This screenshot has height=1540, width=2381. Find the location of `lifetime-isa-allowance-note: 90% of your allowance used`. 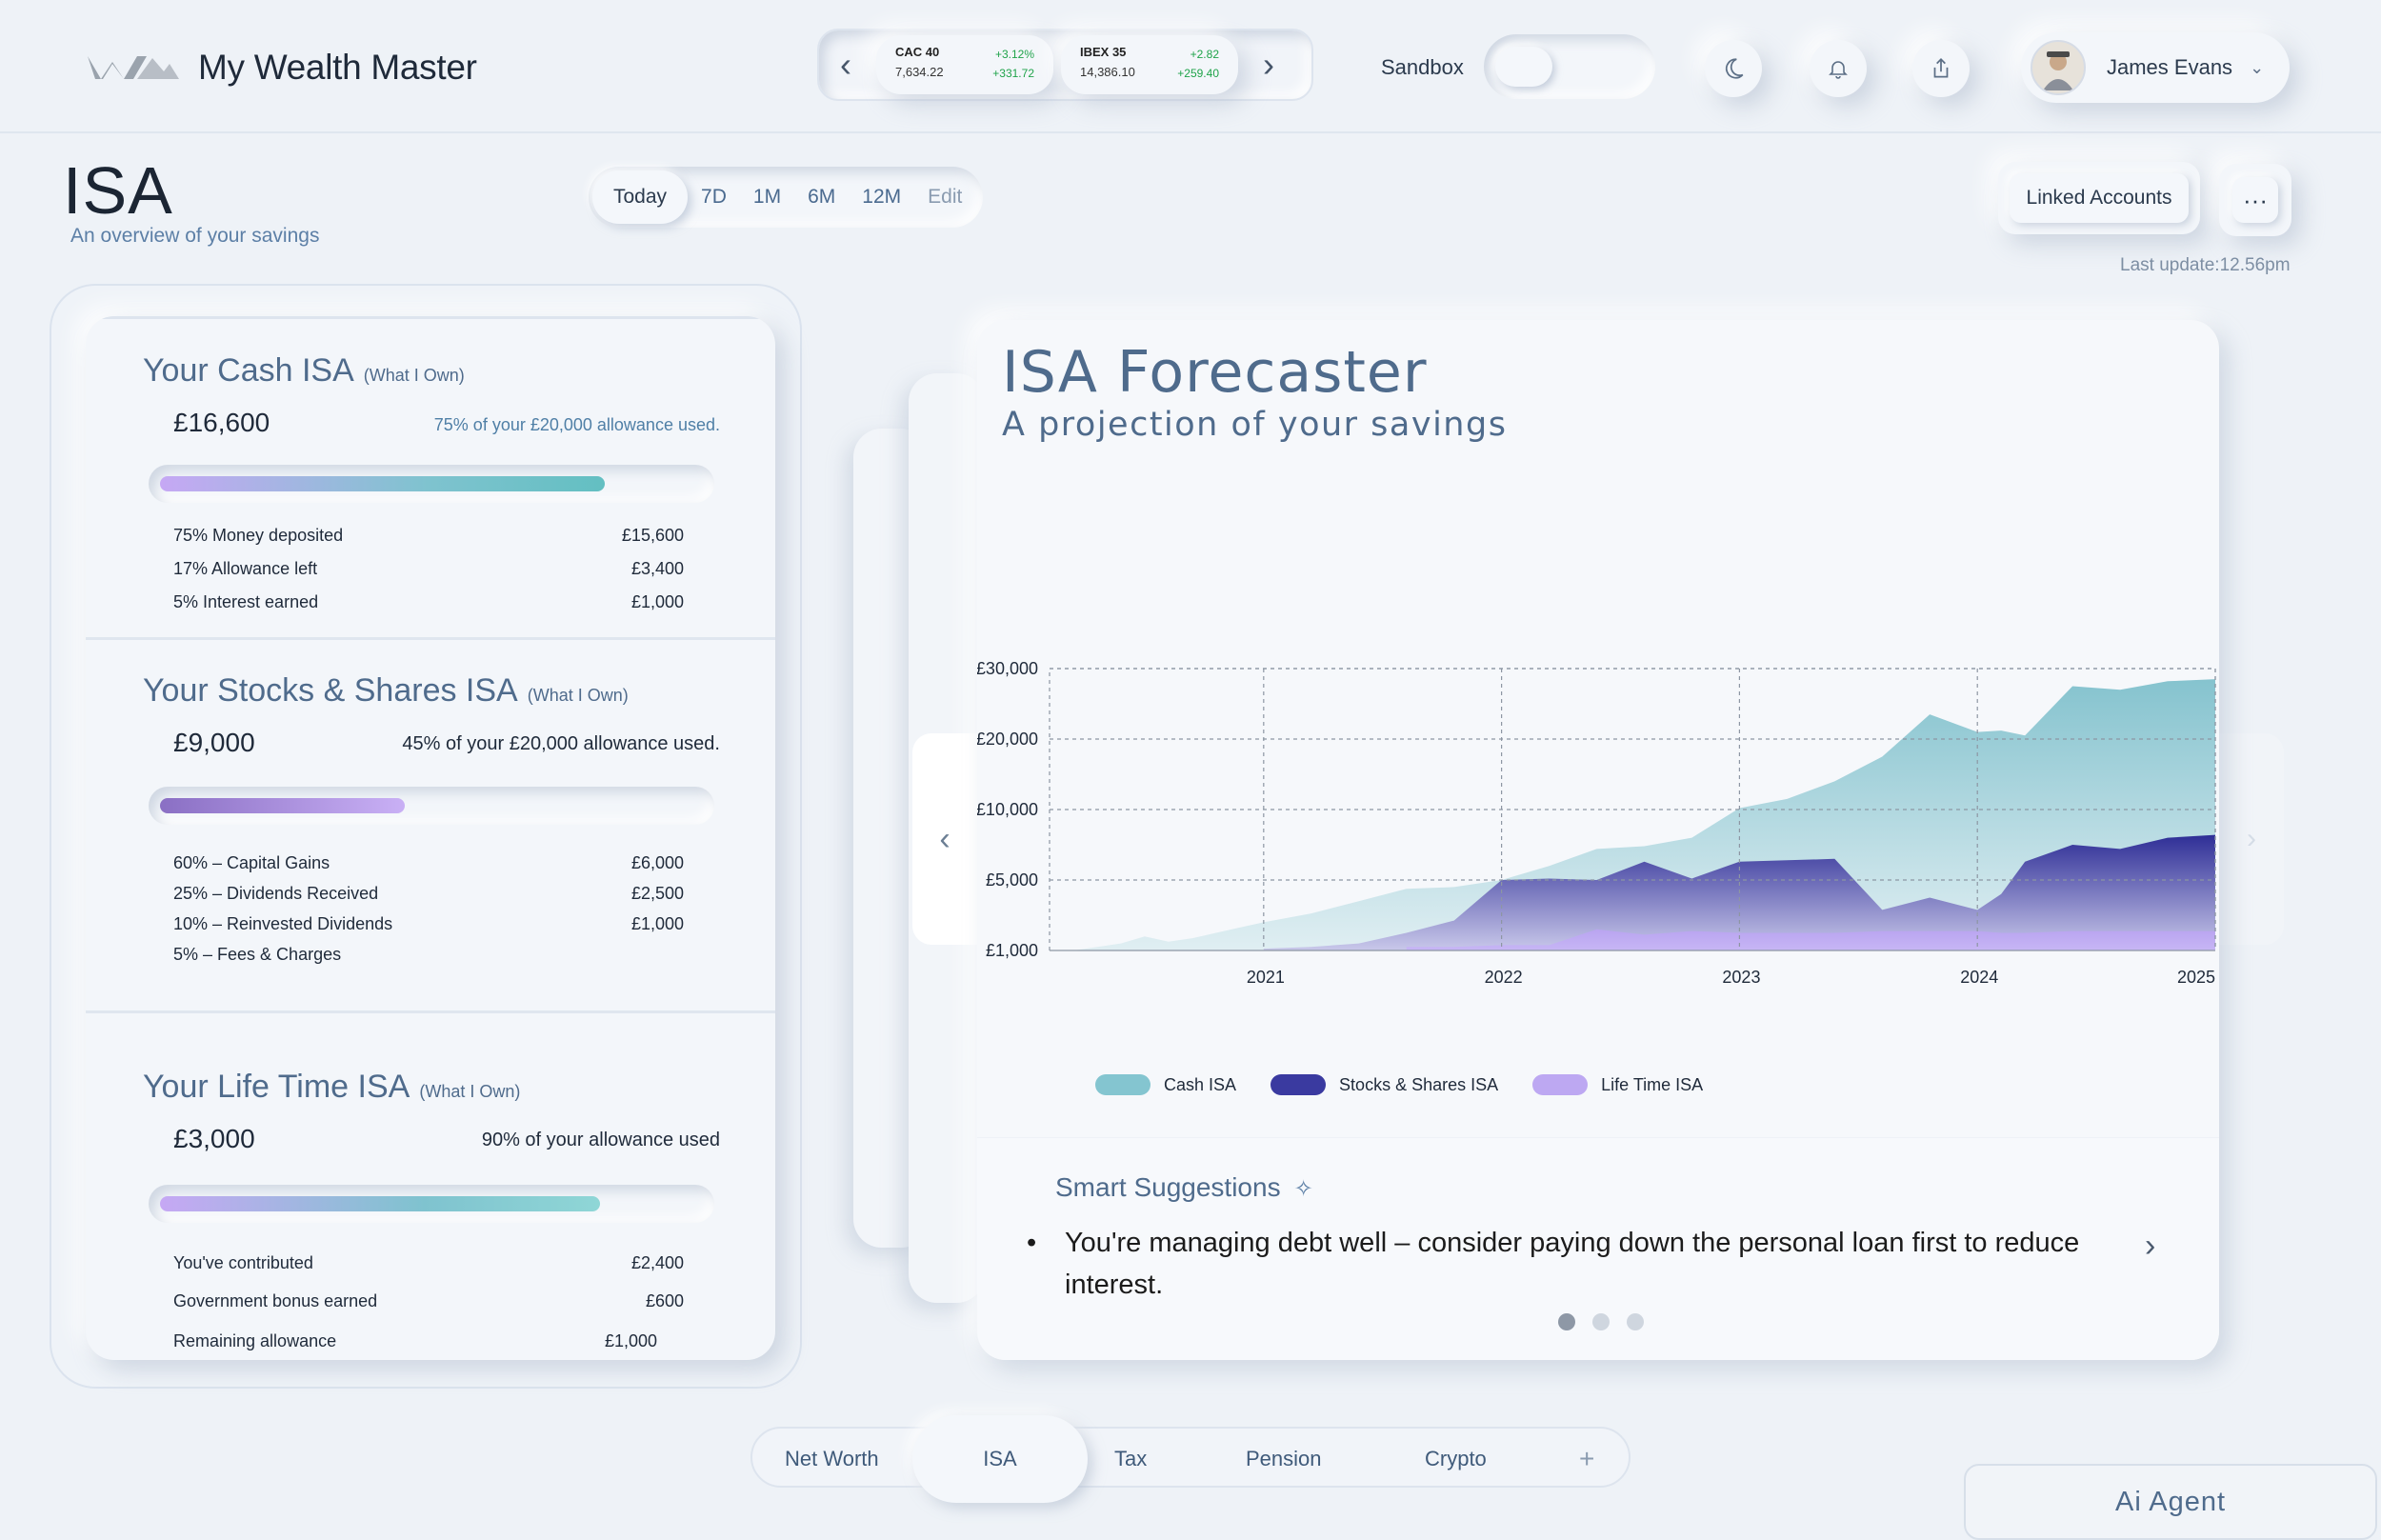

lifetime-isa-allowance-note: 90% of your allowance used is located at coordinates (600, 1140).